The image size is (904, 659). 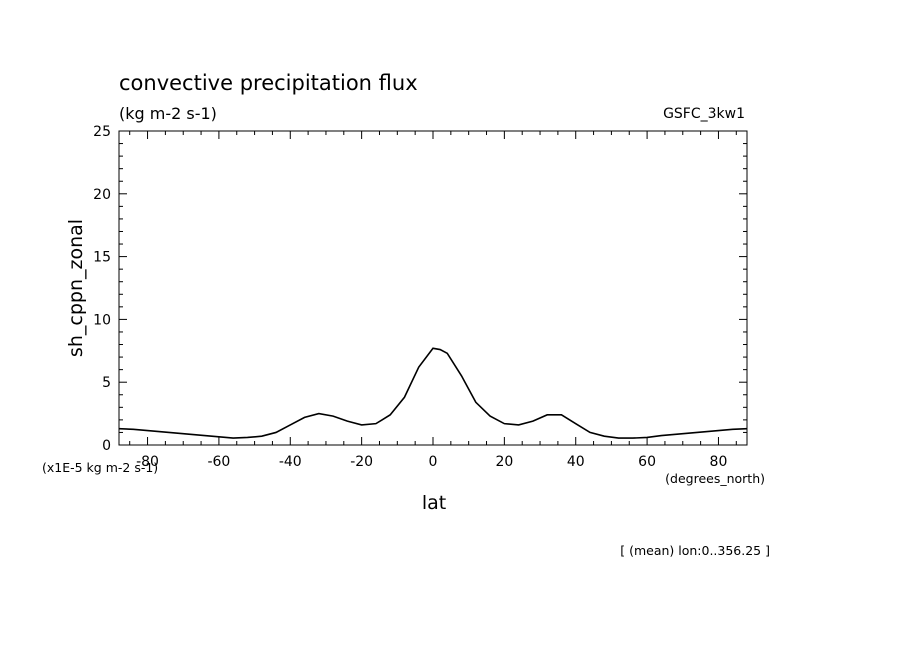 What do you see at coordinates (647, 462) in the screenshot?
I see `x-tick-label: 60` at bounding box center [647, 462].